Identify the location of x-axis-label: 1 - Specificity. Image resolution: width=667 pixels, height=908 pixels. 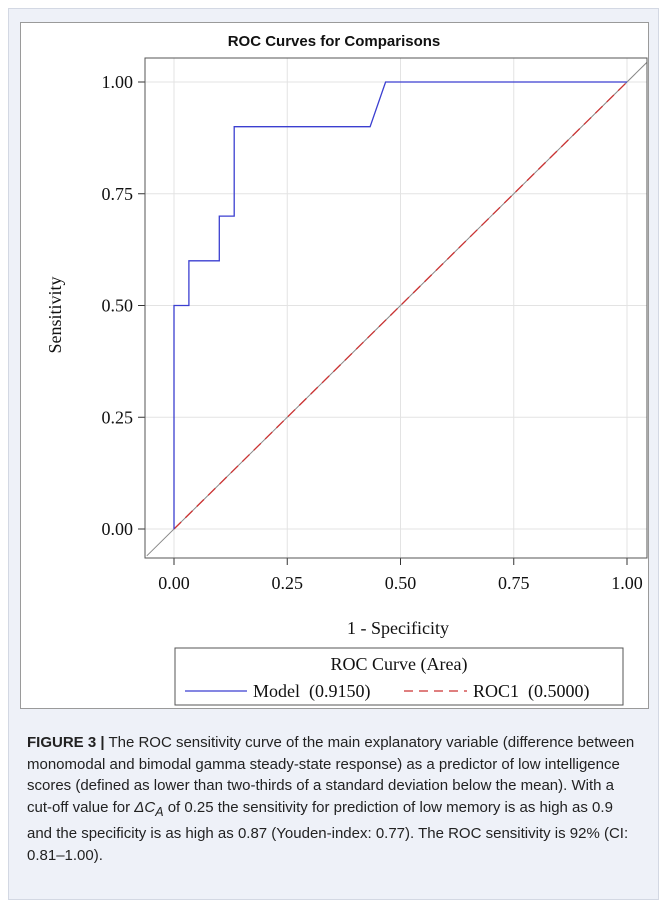
(398, 628).